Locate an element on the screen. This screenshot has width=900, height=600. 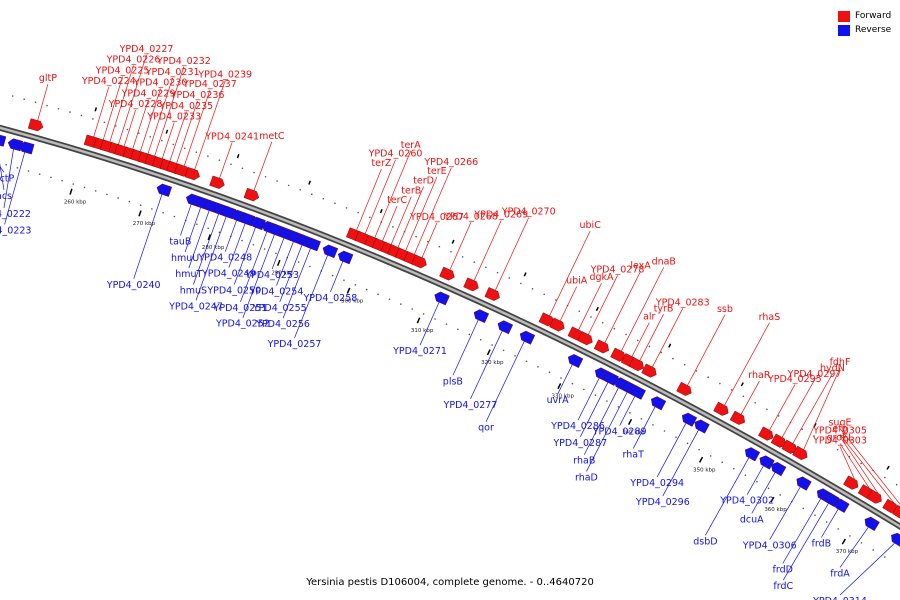
gene-label: YPD4_0297 is located at coordinates (814, 374).